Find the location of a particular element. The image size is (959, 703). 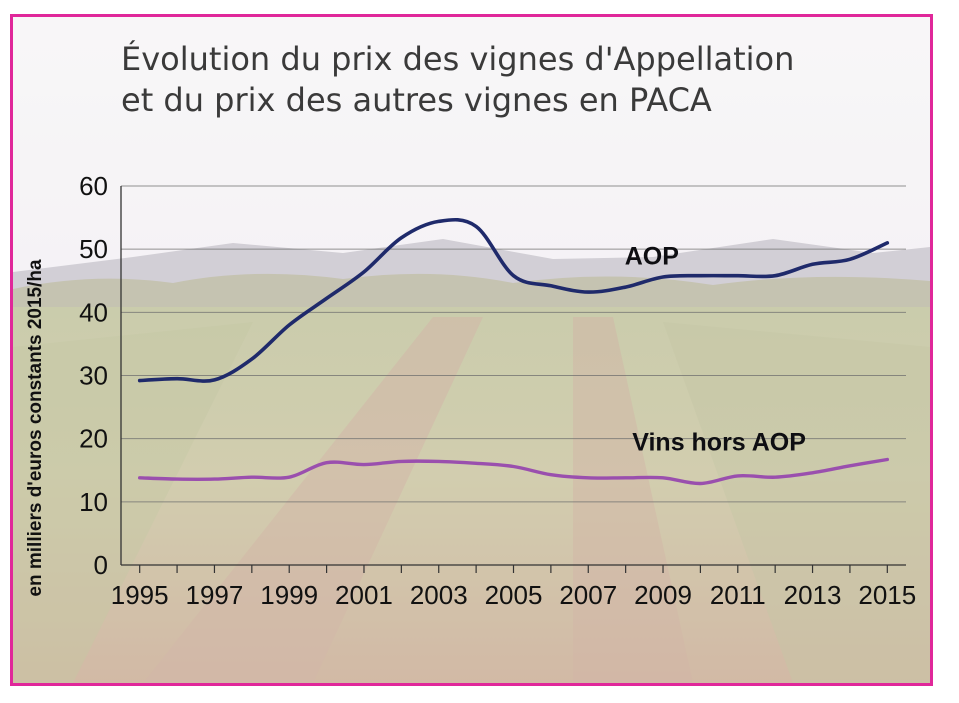

x-tick-label-2011: 2011 is located at coordinates (738, 595).